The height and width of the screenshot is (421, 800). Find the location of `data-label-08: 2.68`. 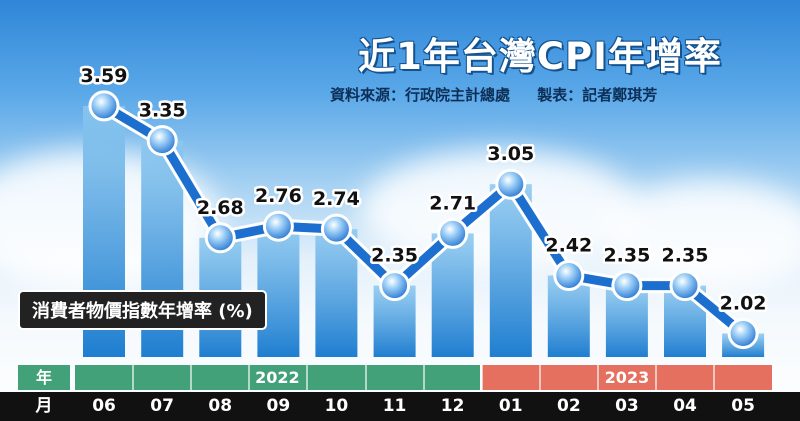

data-label-08: 2.68 is located at coordinates (220, 208).